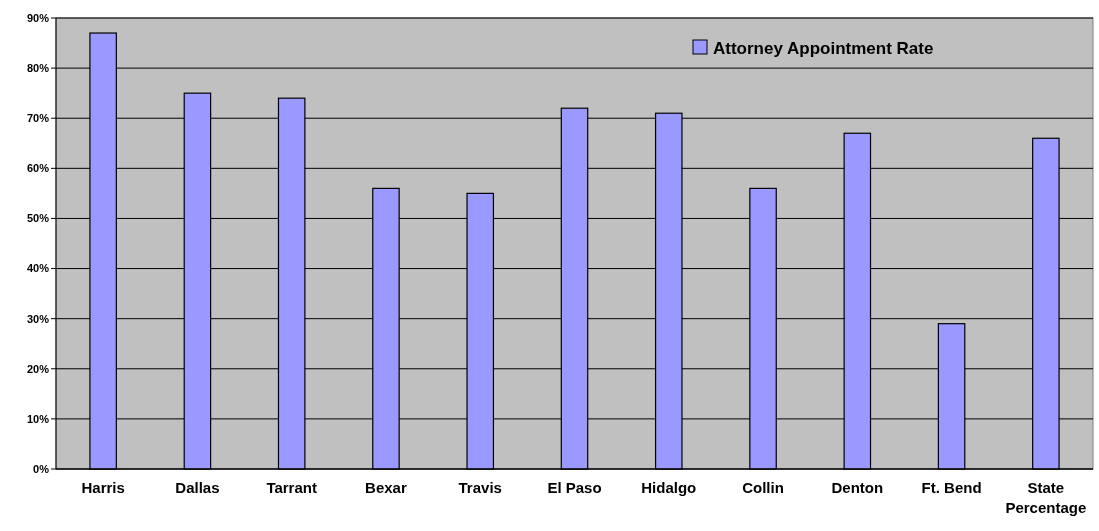 The image size is (1099, 531). What do you see at coordinates (857, 487) in the screenshot?
I see `x-tick-label: Denton` at bounding box center [857, 487].